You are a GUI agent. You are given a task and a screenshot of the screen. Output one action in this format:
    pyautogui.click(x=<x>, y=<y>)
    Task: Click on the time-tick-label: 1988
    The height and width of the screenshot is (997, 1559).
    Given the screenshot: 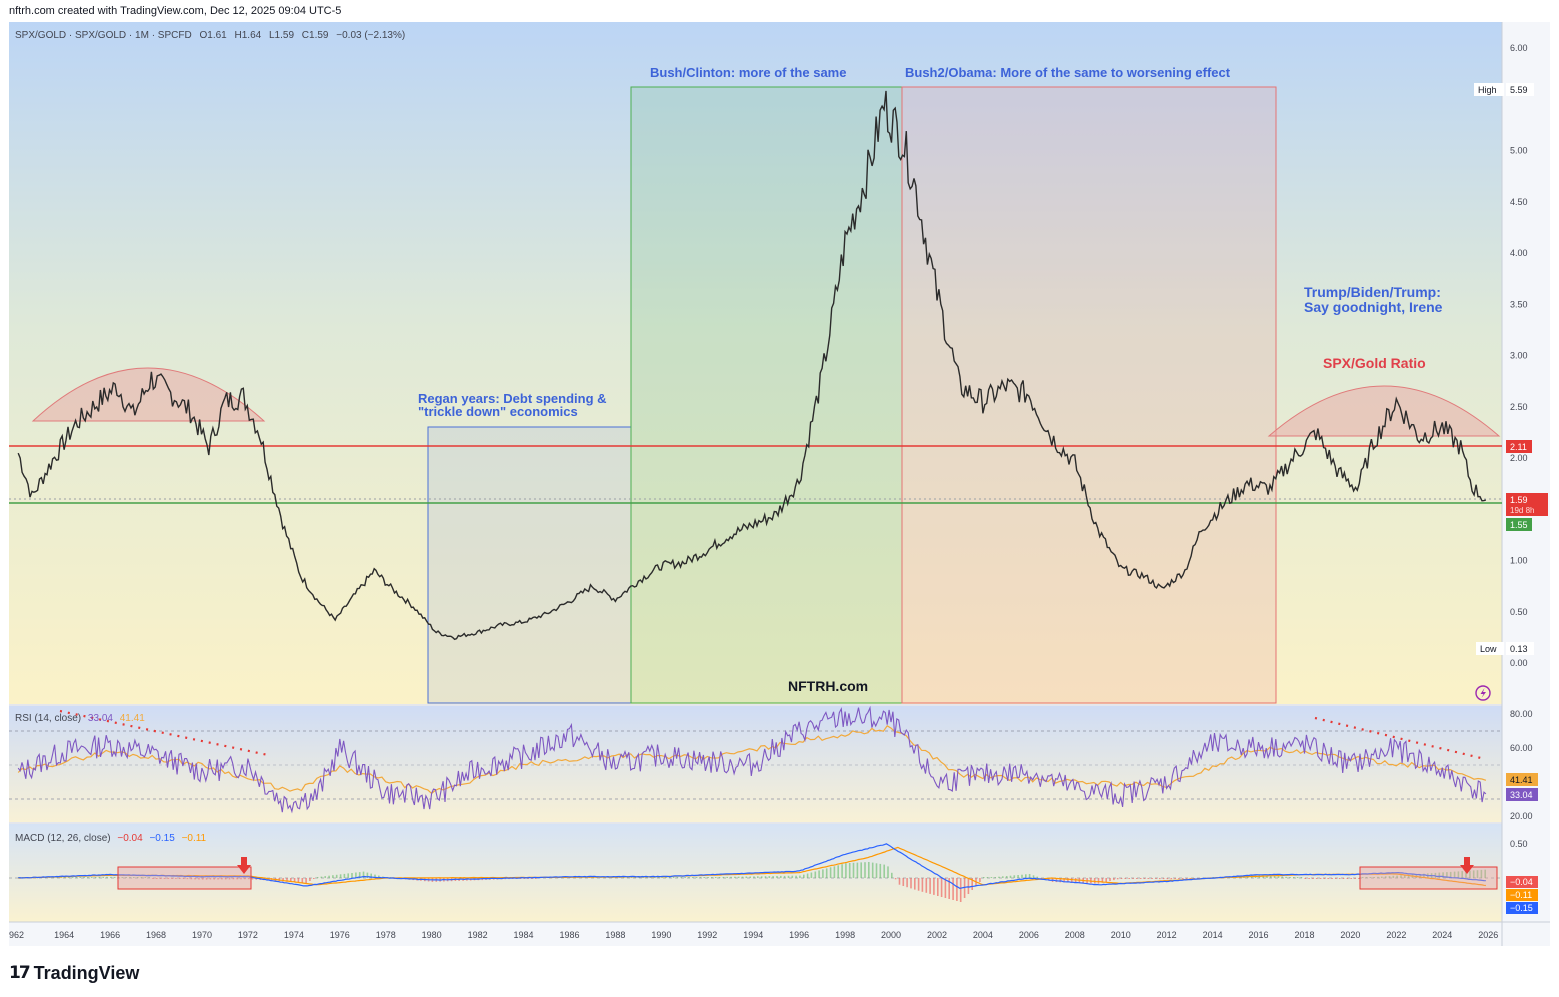 What is the action you would take?
    pyautogui.click(x=615, y=935)
    